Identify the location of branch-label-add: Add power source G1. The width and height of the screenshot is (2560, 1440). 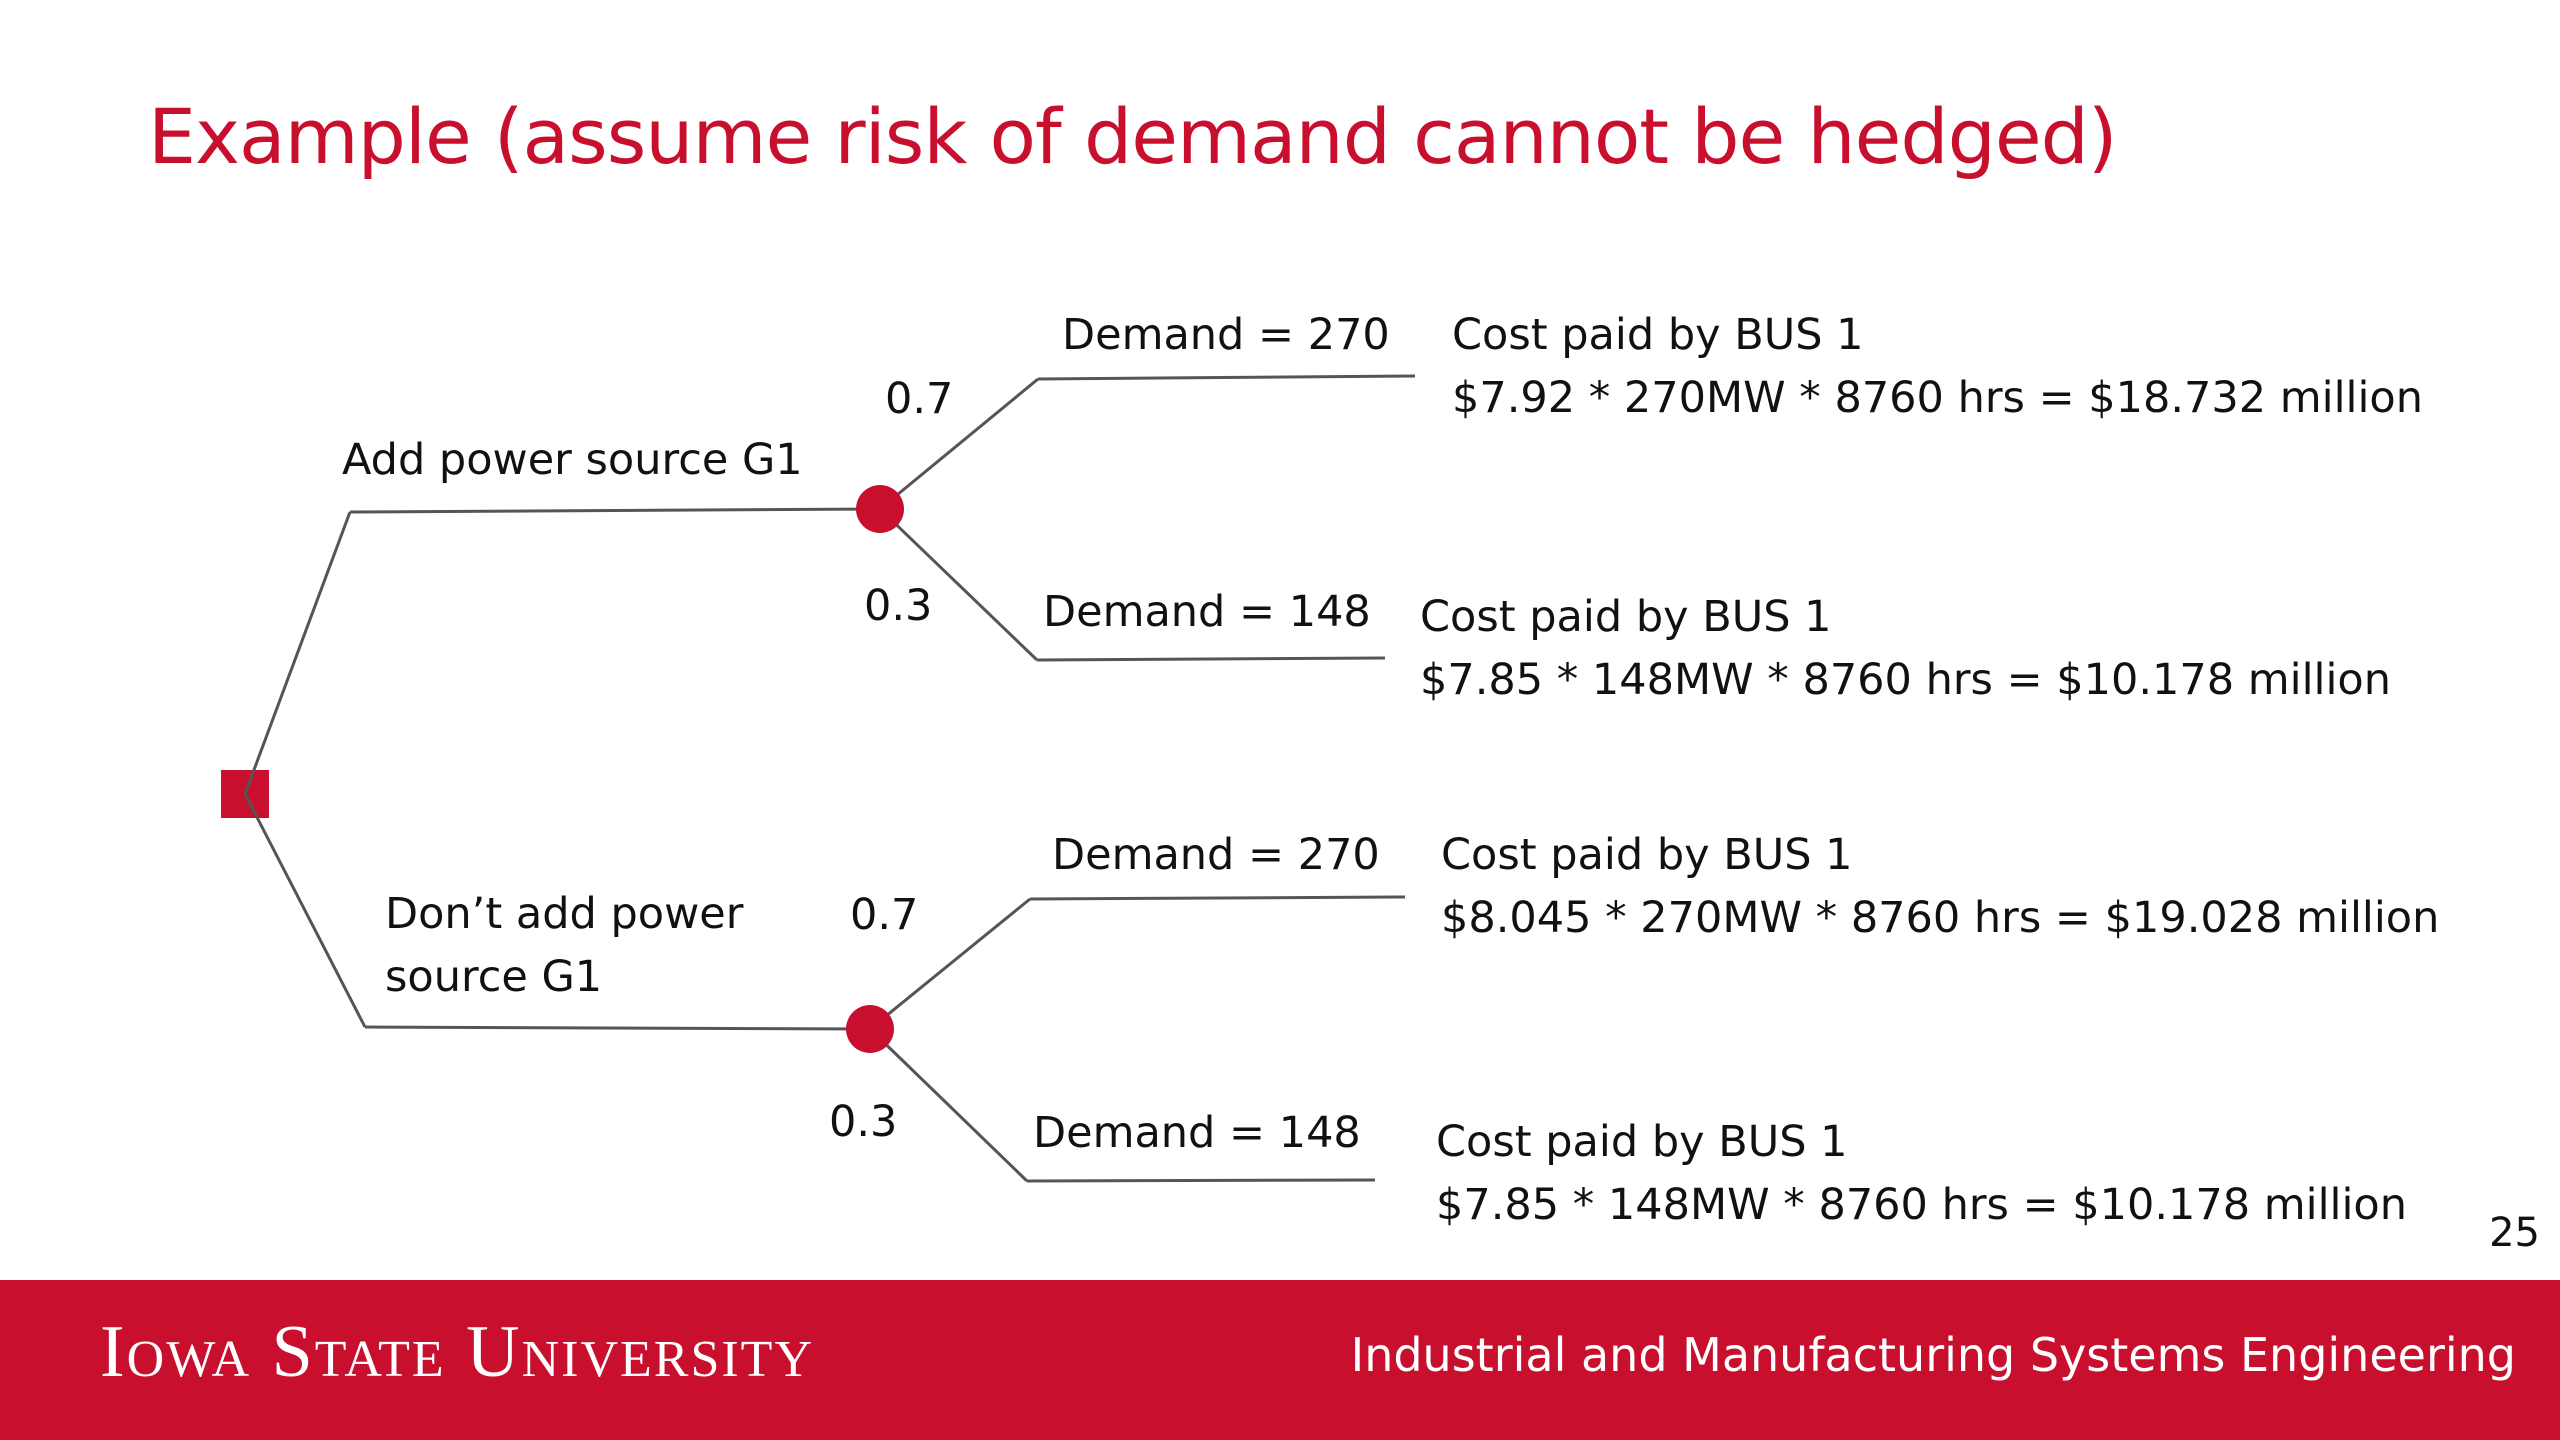
(572, 460).